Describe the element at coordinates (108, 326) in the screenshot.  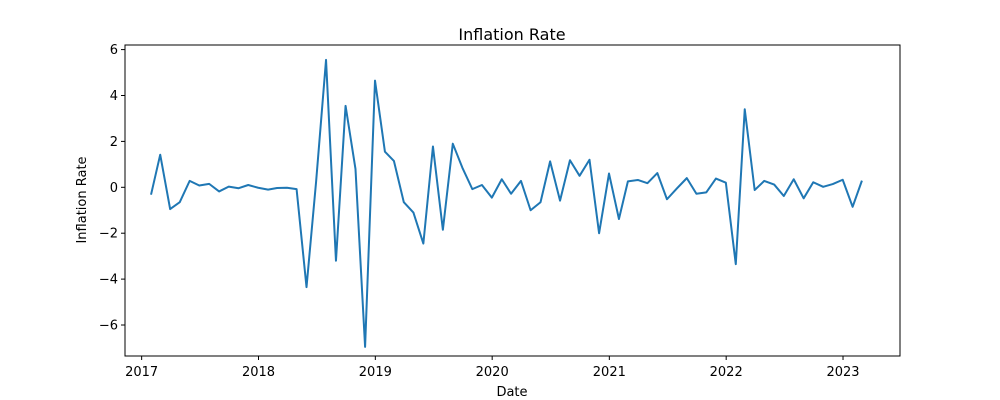
I see `y-tick-label: −6` at that location.